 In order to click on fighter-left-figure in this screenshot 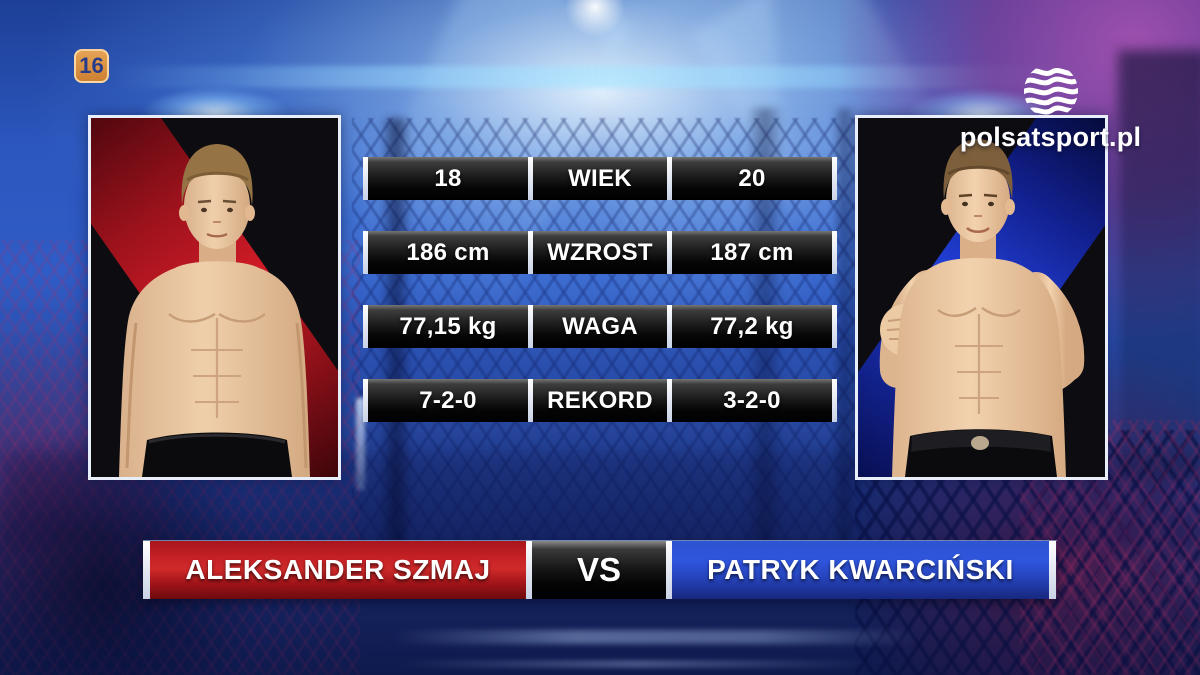, I will do `click(214, 310)`.